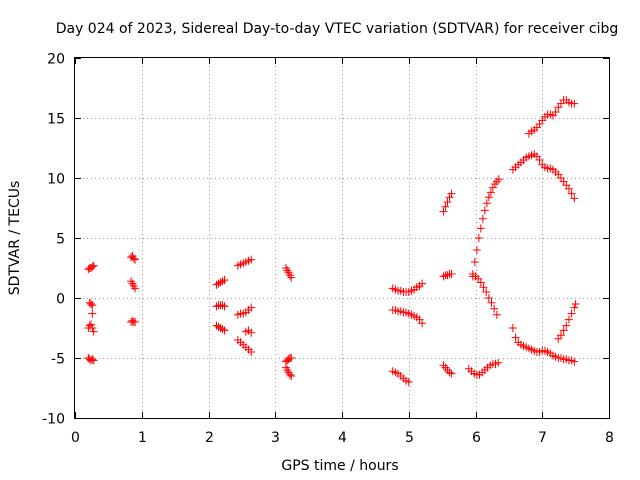 This screenshot has width=640, height=480. Describe the element at coordinates (342, 438) in the screenshot. I see `x-tick-label: 4` at that location.